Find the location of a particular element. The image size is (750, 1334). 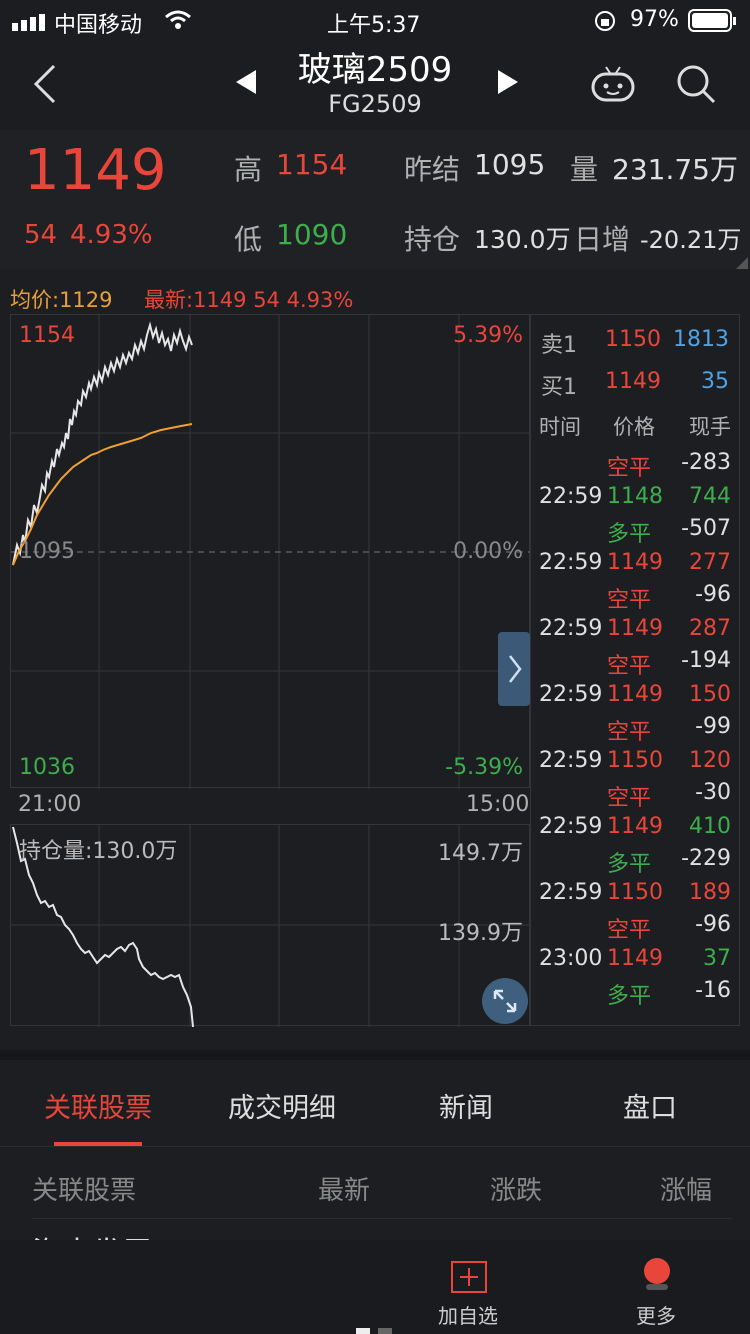

tick-oi-change: -283 is located at coordinates (706, 462).